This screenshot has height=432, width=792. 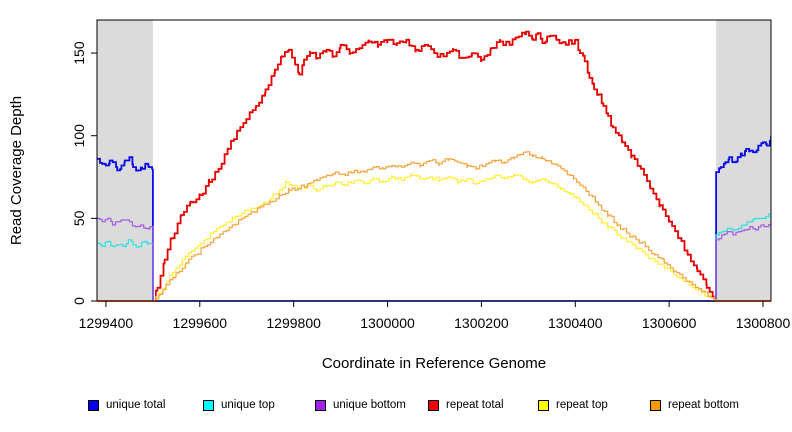 What do you see at coordinates (655, 405) in the screenshot?
I see `repeat-bottom-swatch-icon` at bounding box center [655, 405].